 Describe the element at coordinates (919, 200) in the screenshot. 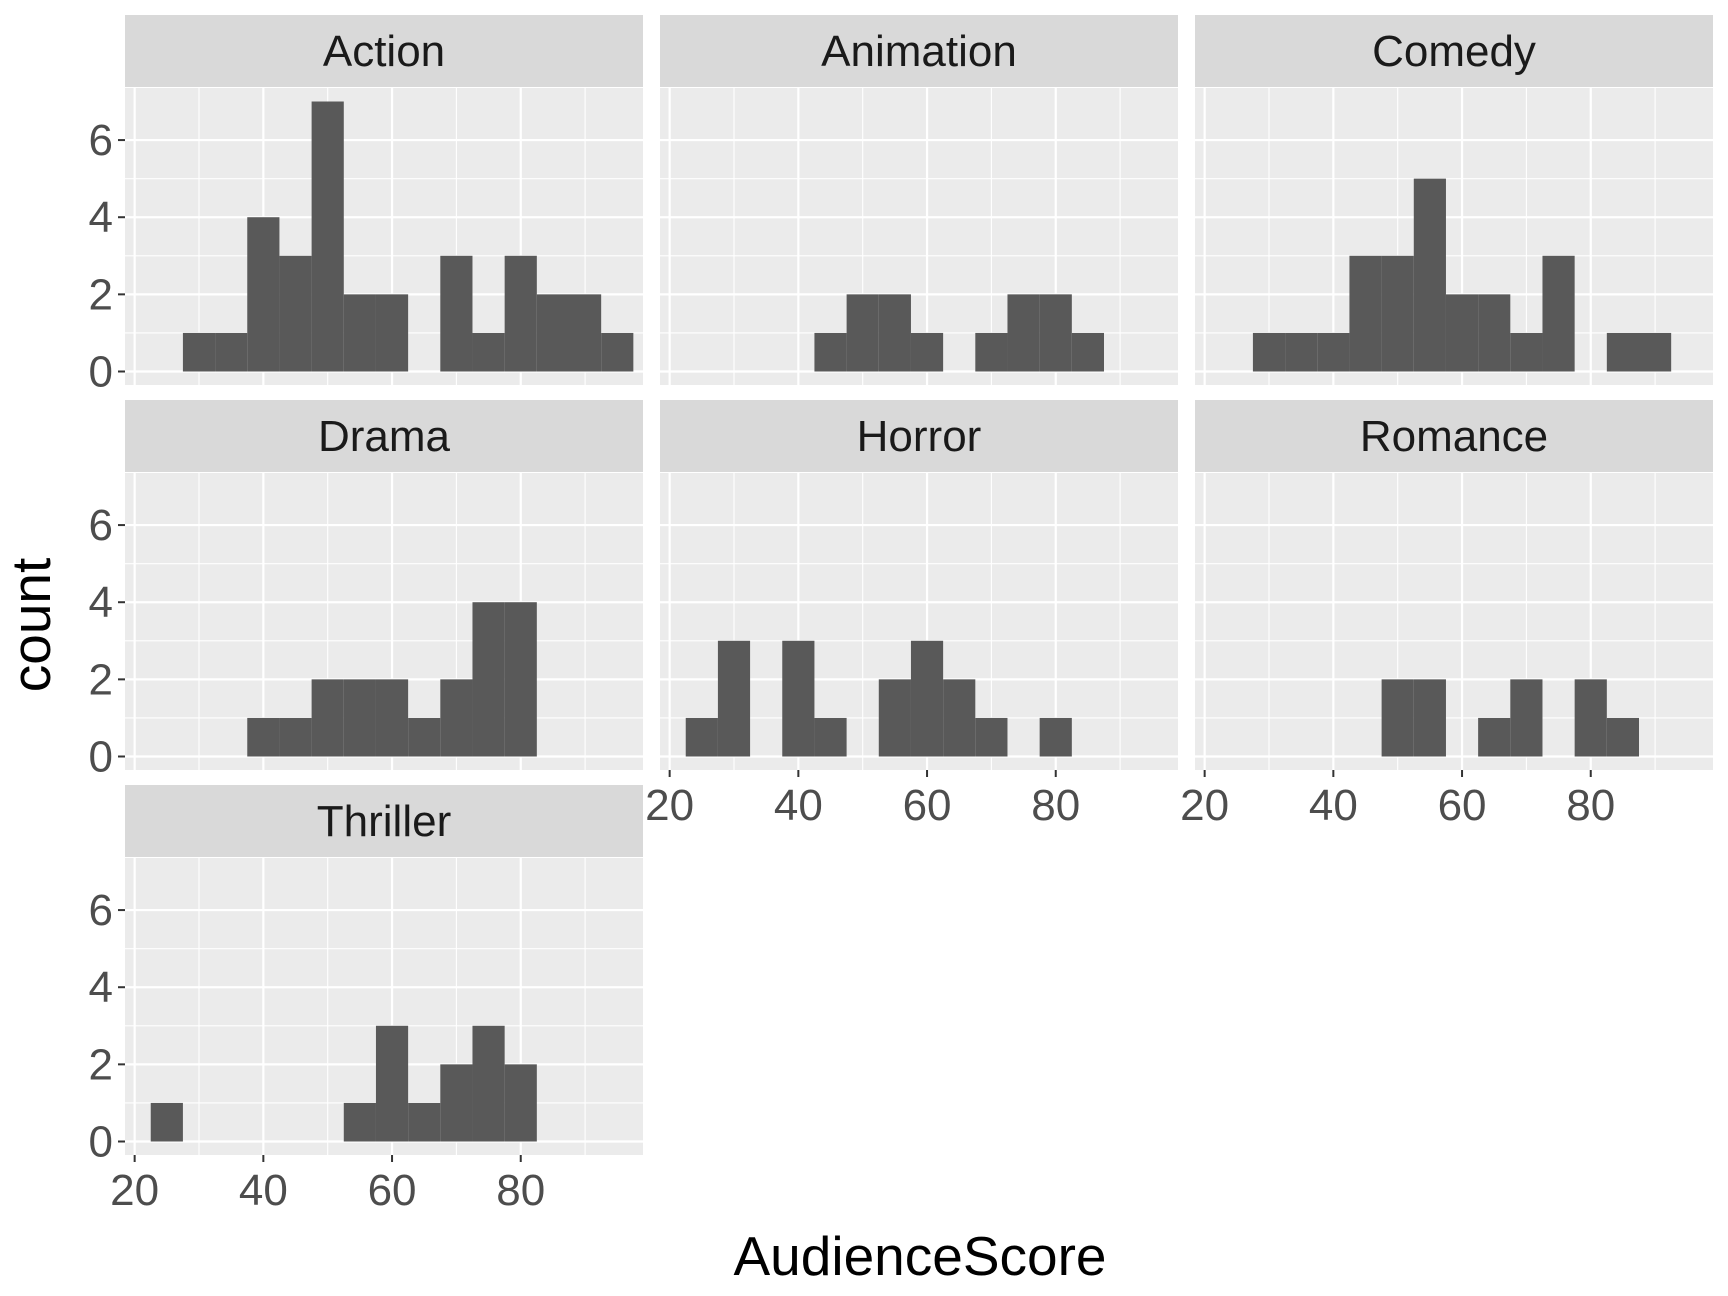

I see `panel-animation: Animation` at that location.